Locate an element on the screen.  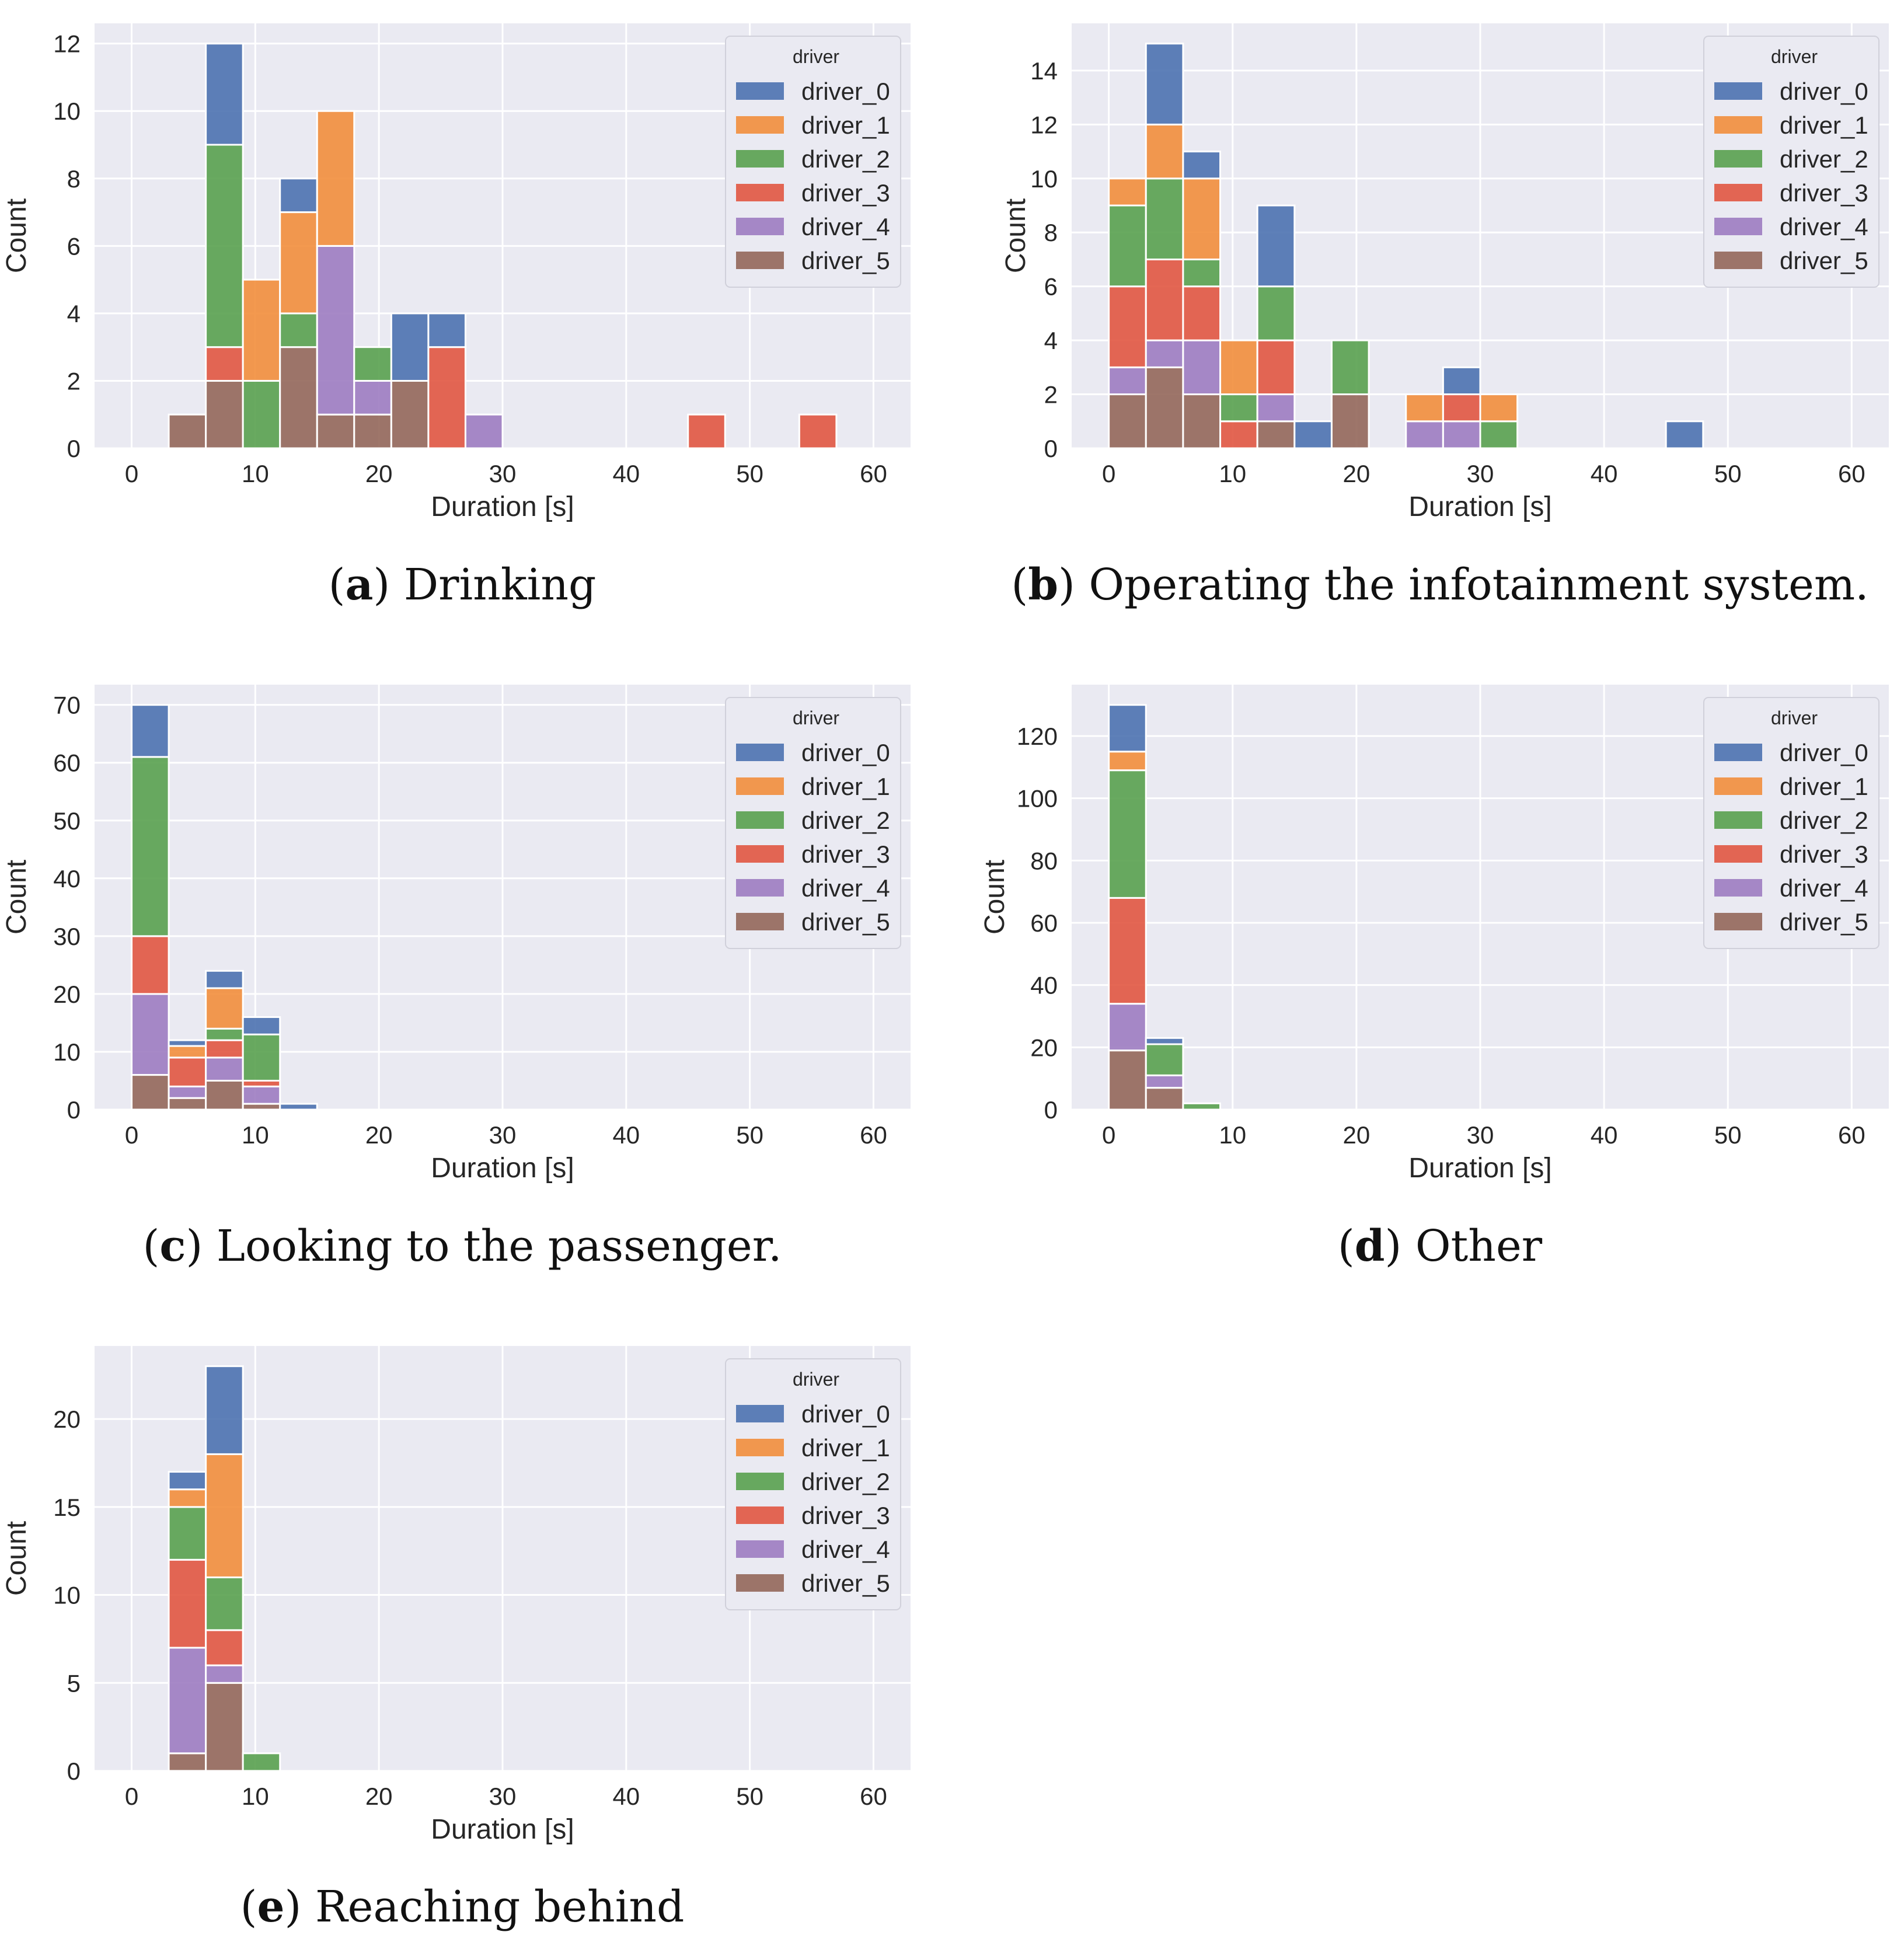
caption-c: (c) Looking to the passenger. is located at coordinates (462, 1246).